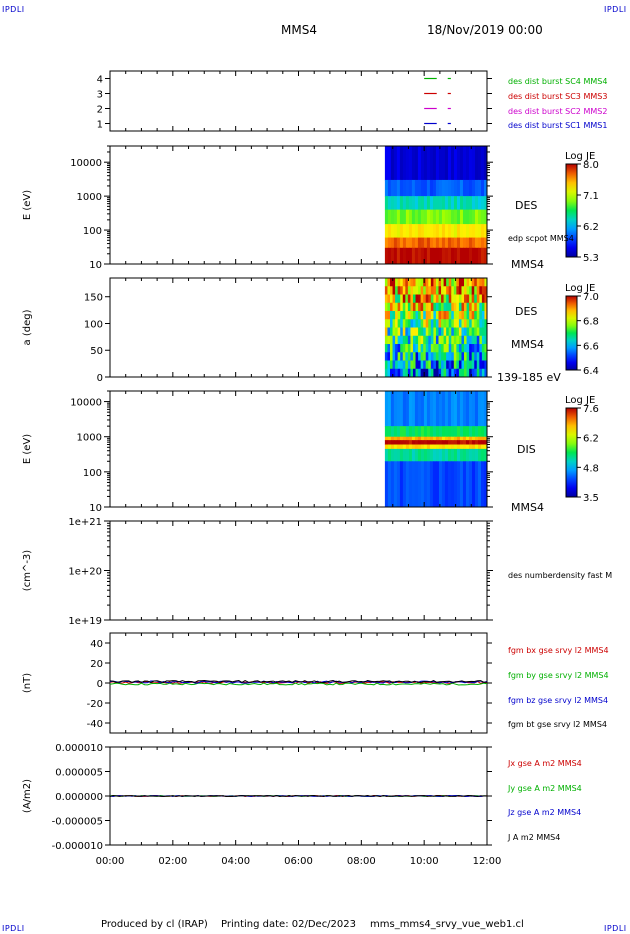  I want to click on des_energy-colorbar-label: 7.1, so click(591, 196).